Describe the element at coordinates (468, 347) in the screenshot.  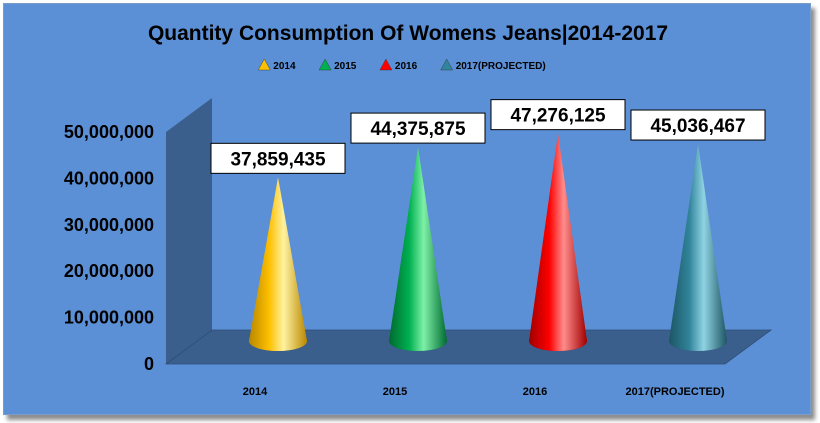
I see `floor` at that location.